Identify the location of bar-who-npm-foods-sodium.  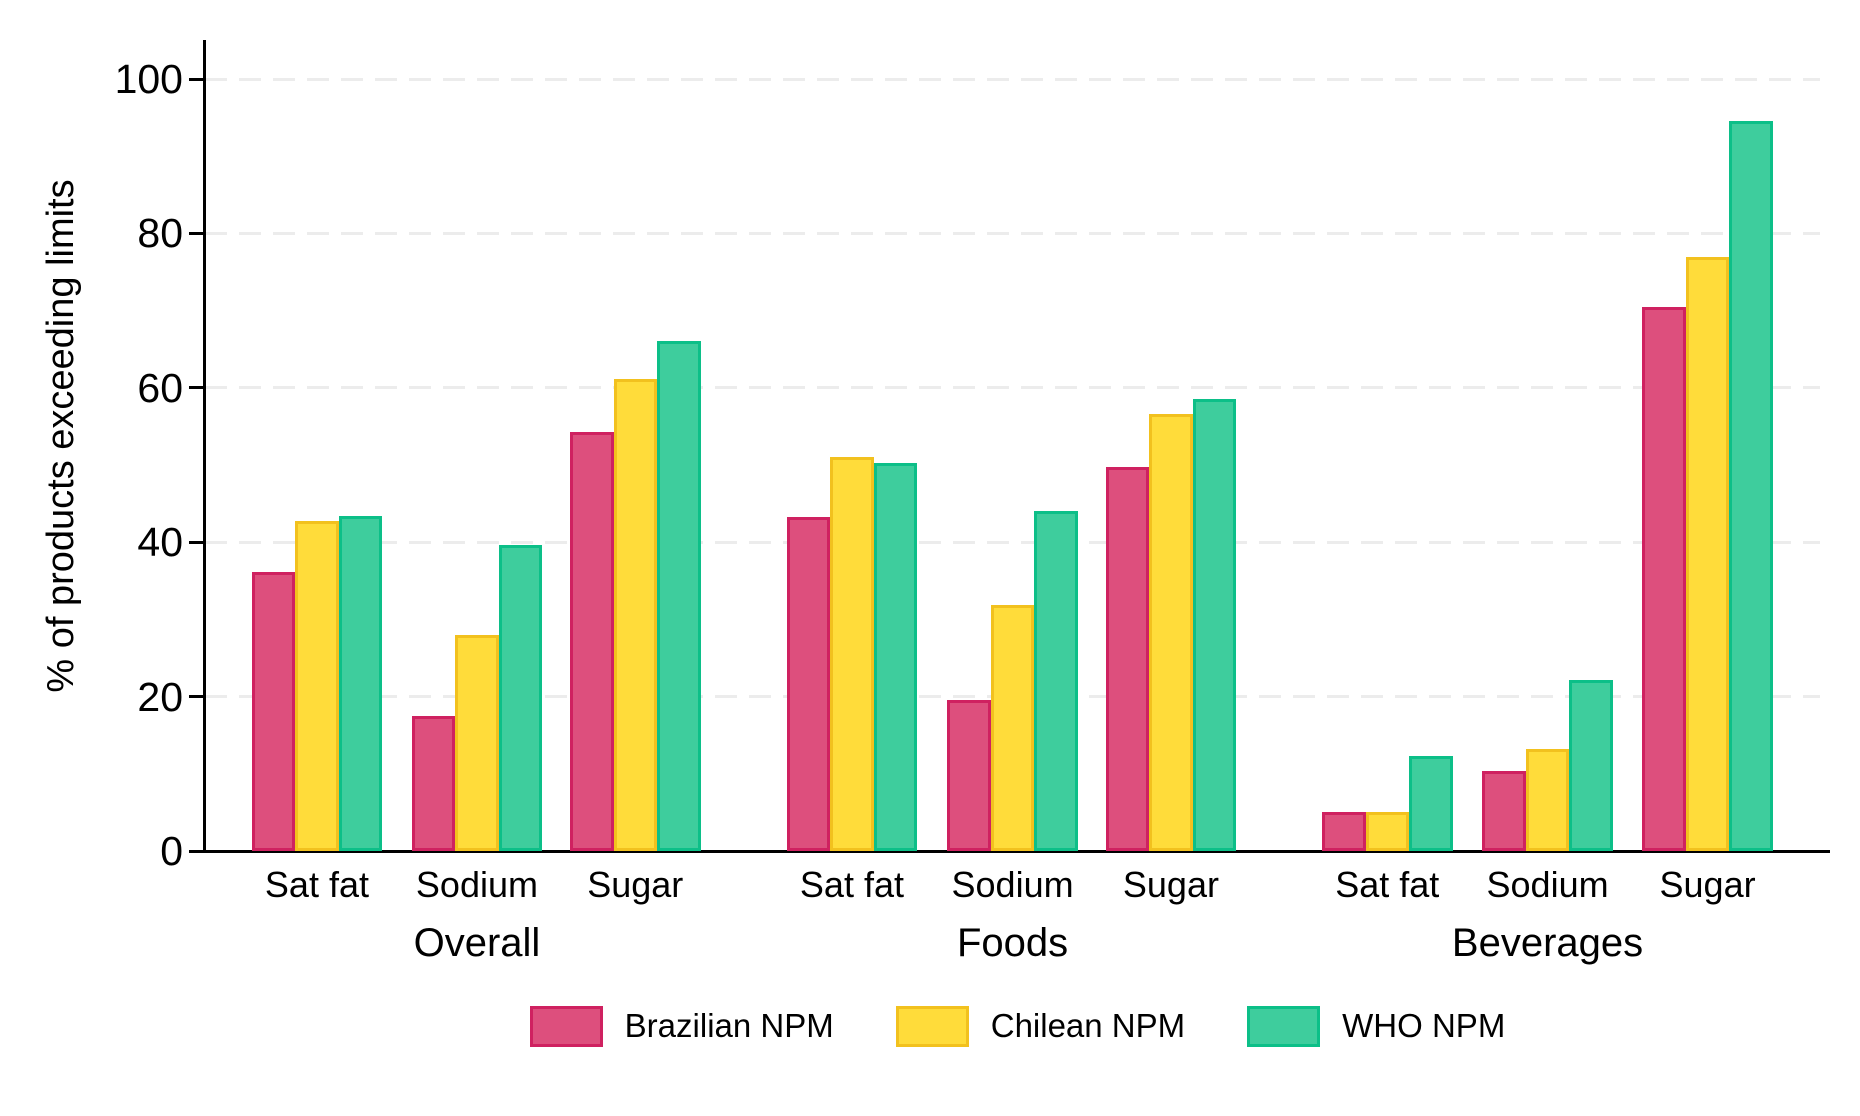
(1056, 680).